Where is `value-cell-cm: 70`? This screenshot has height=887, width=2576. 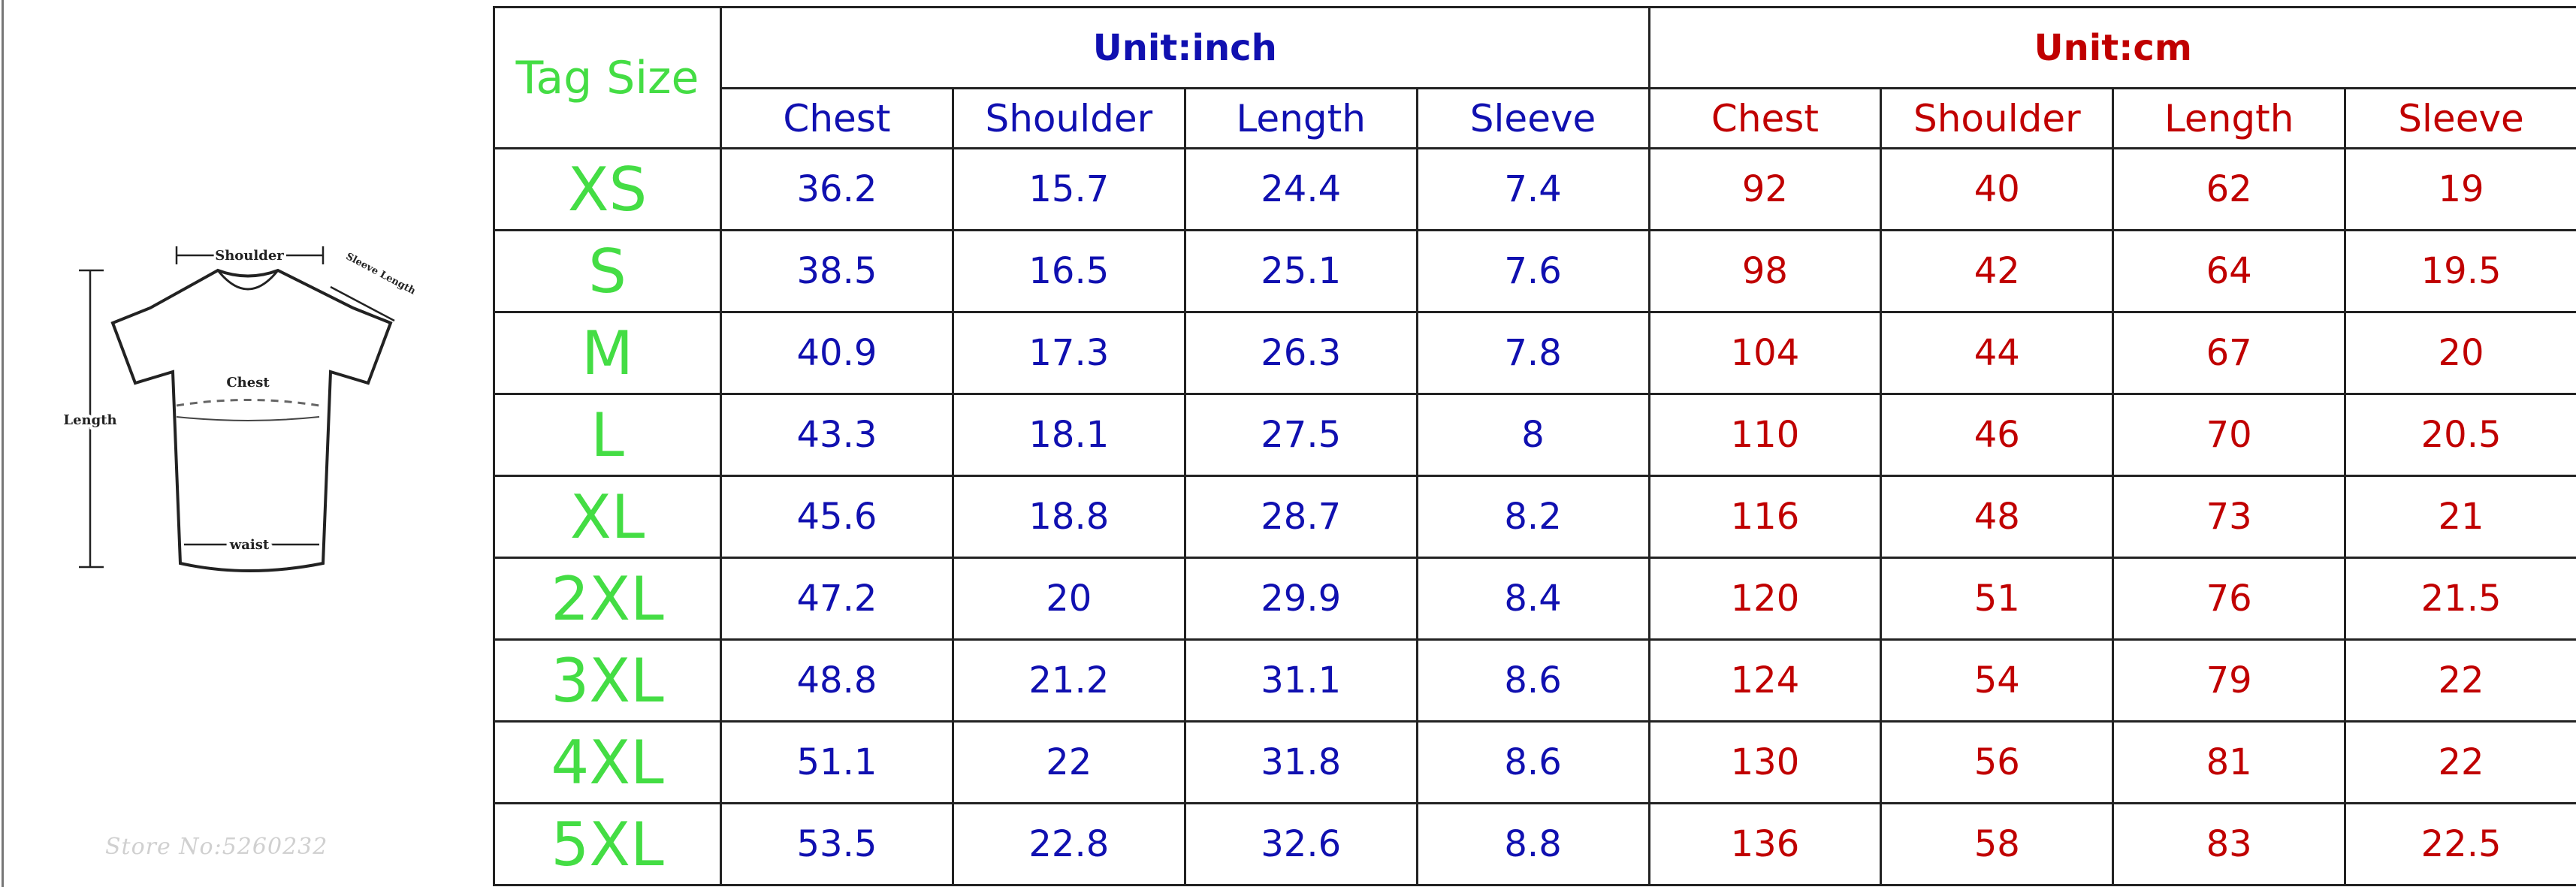
value-cell-cm: 70 is located at coordinates (2229, 435).